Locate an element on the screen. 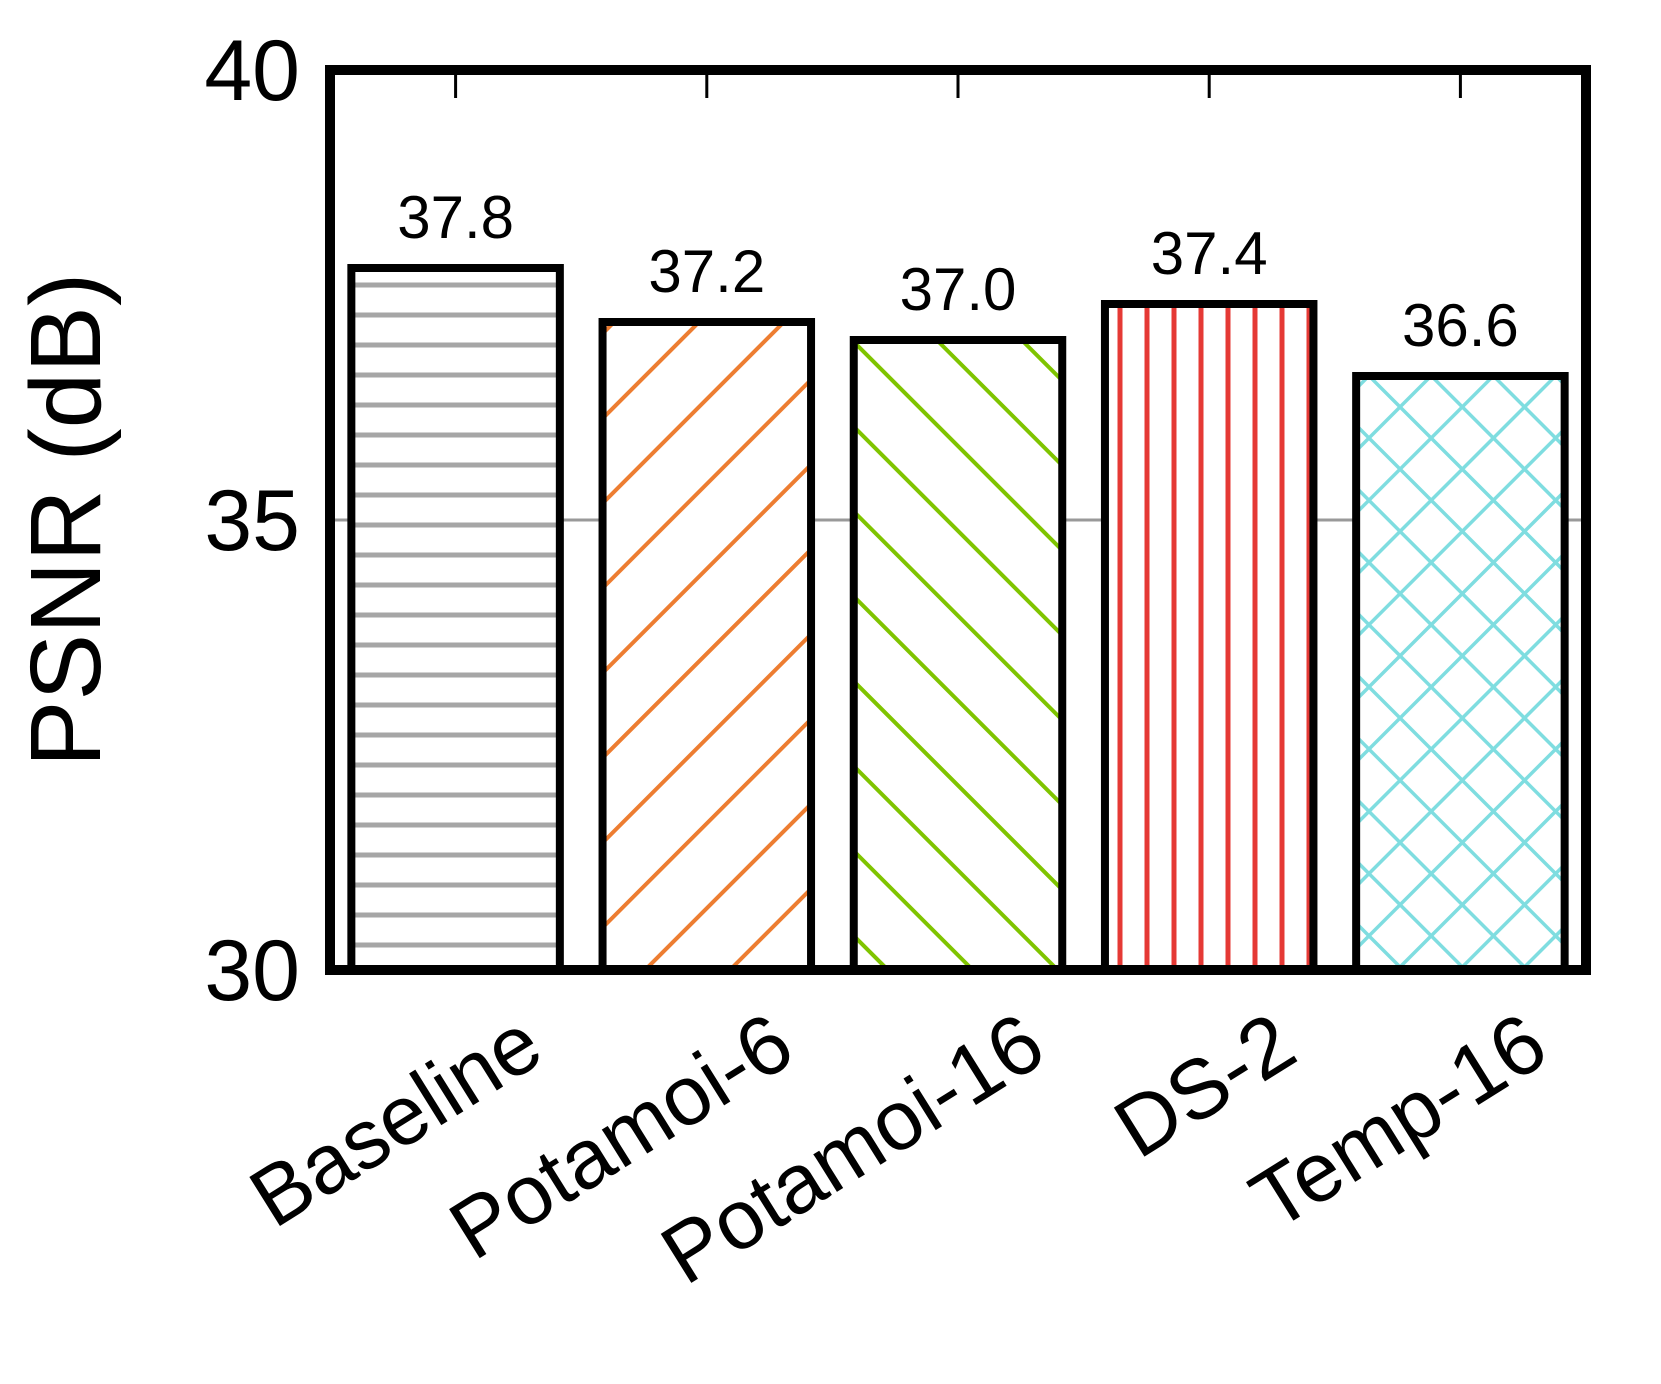  bar-value-label: 37.4 is located at coordinates (1209, 253).